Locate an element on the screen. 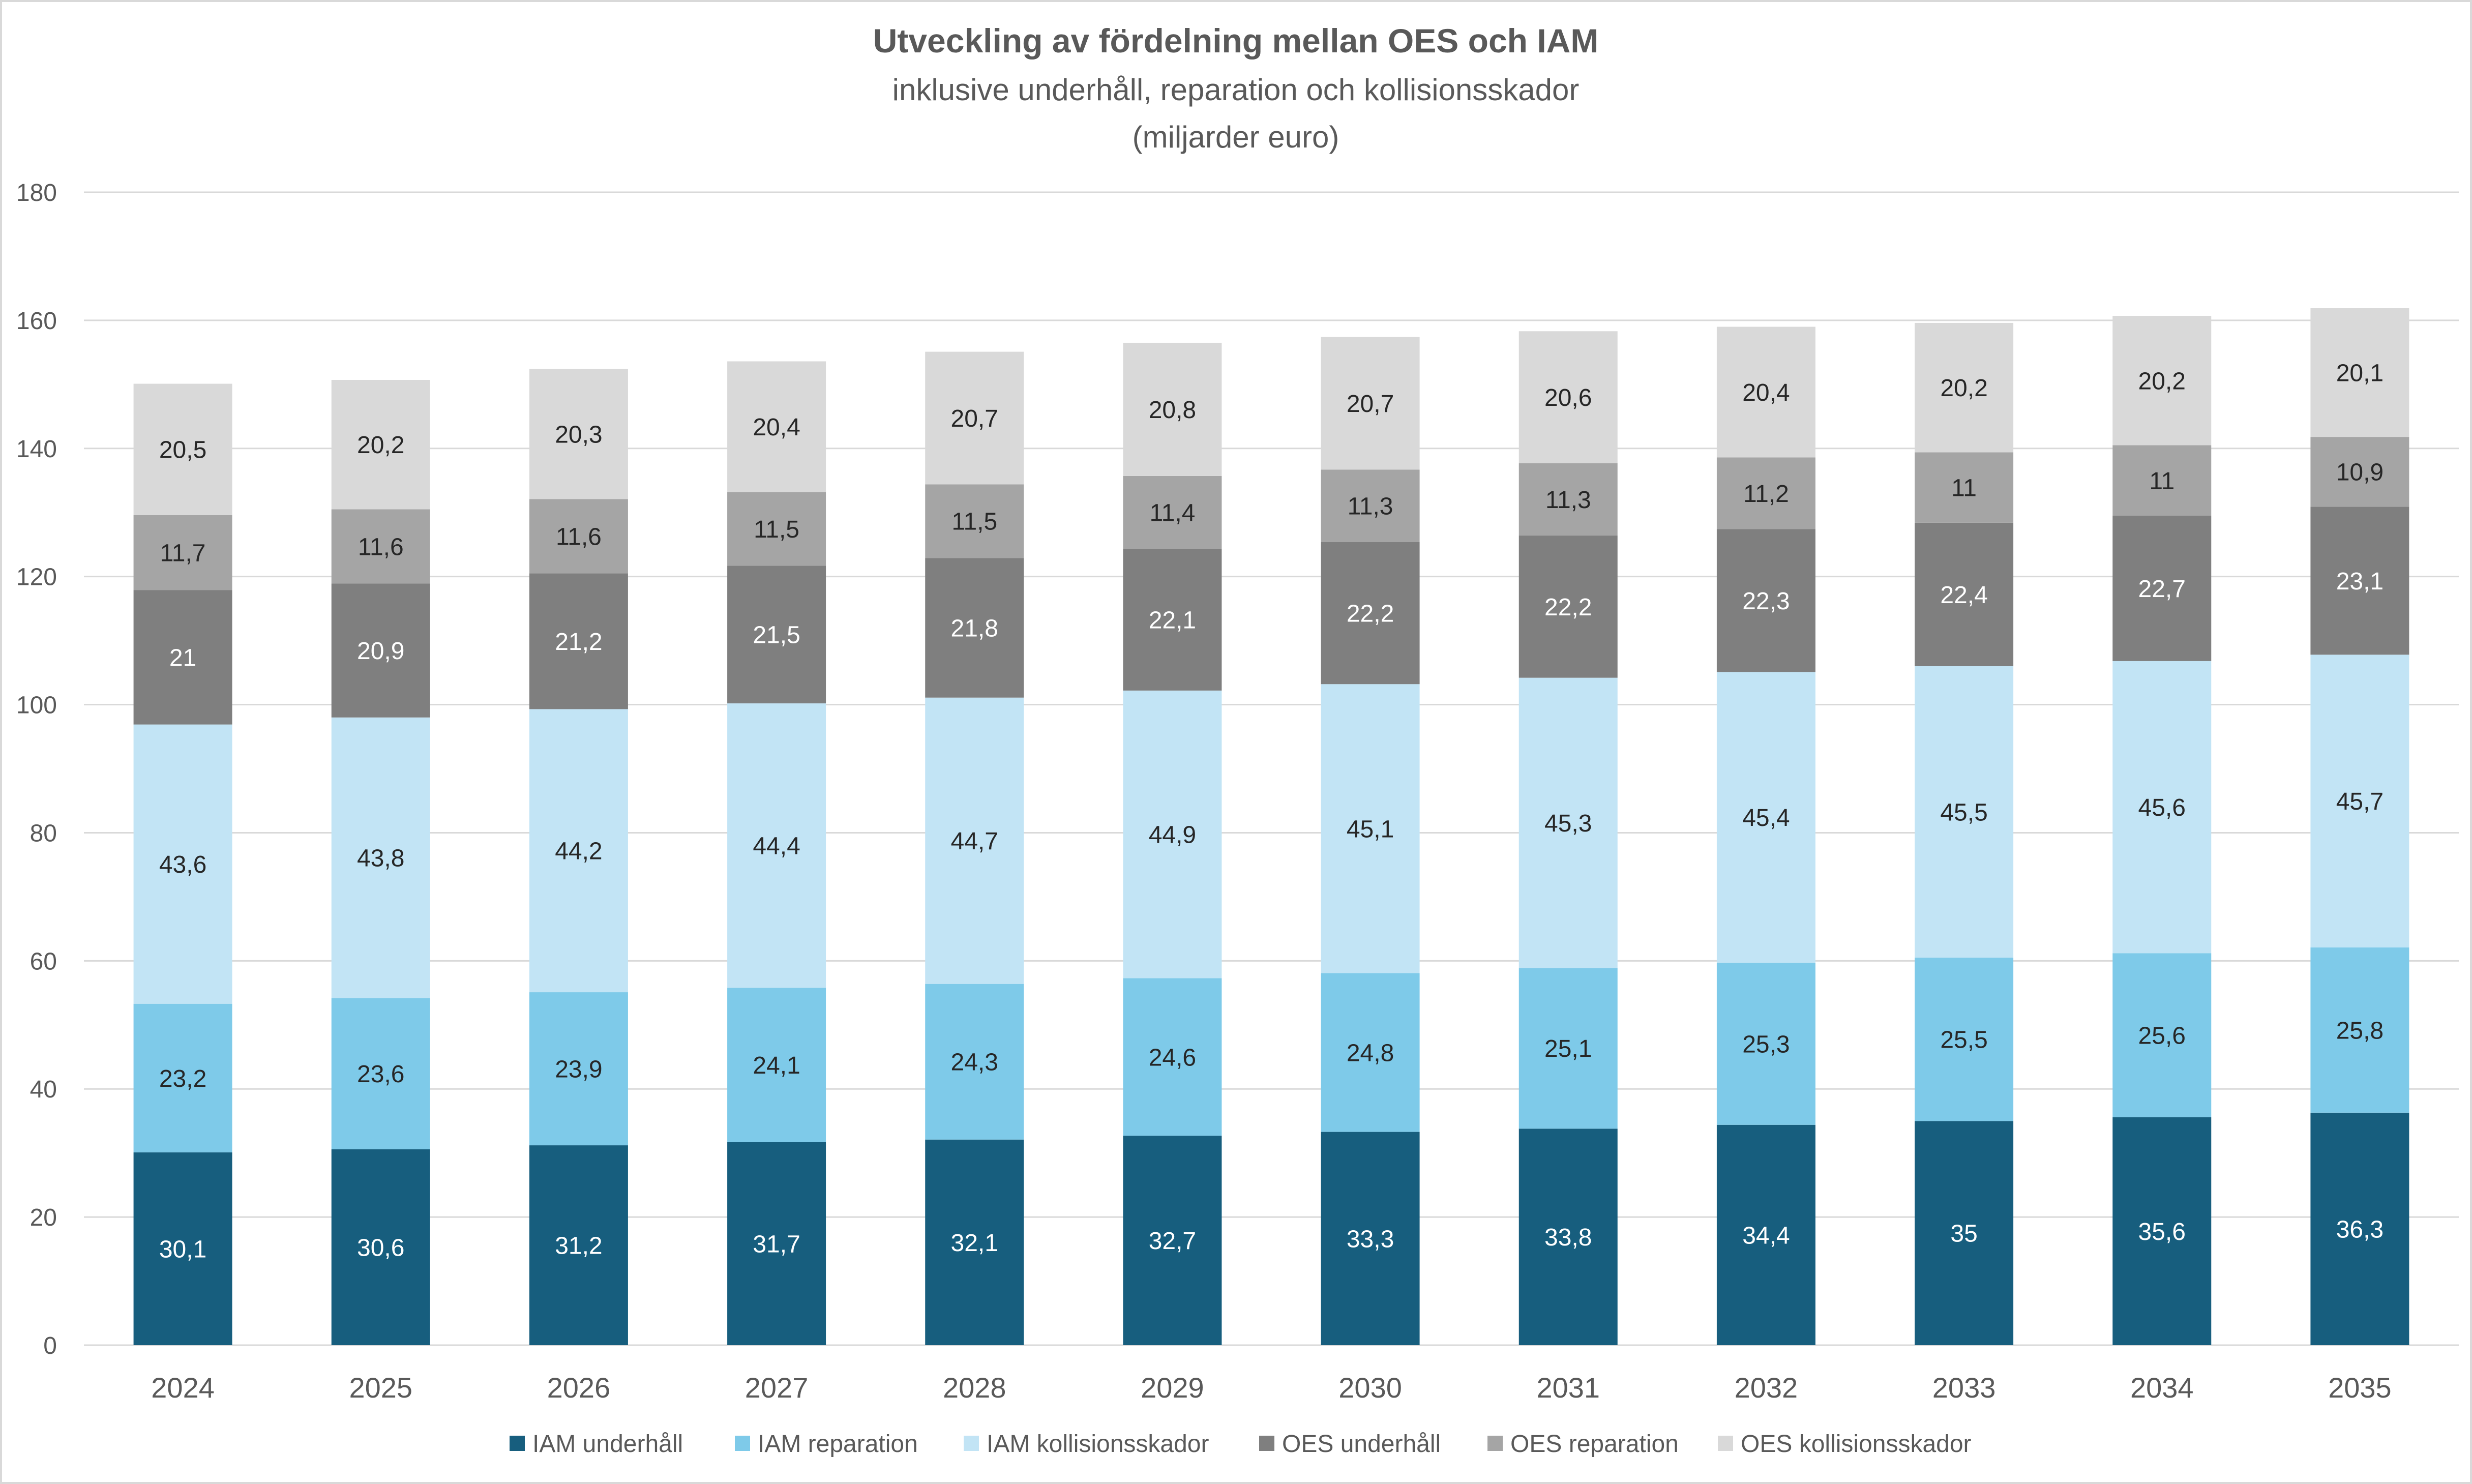  data-label: 10,9 is located at coordinates (2360, 472).